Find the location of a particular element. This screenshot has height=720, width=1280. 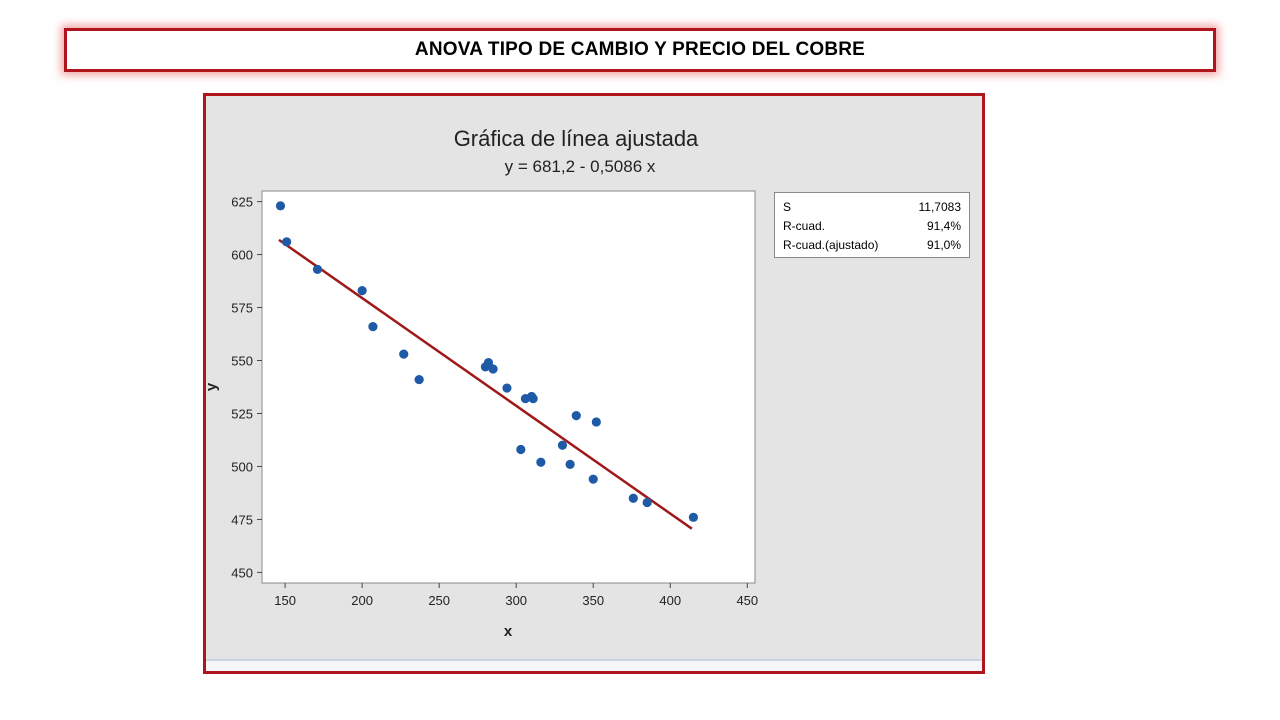

y-tick-label: 450 is located at coordinates (242, 572).